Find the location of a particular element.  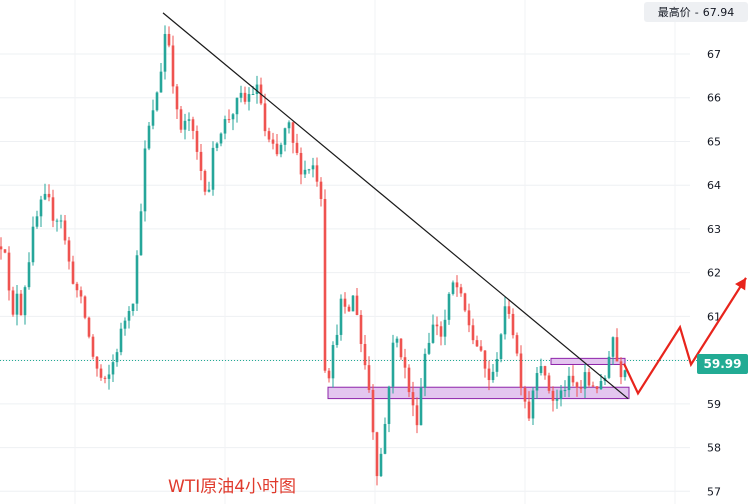

support-zones is located at coordinates (478, 378).